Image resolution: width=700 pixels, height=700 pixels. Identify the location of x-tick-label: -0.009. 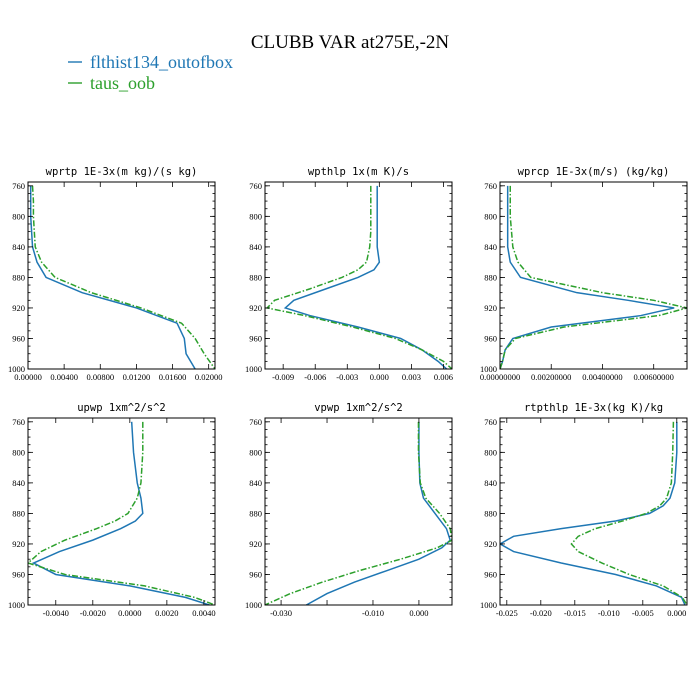
(283, 377).